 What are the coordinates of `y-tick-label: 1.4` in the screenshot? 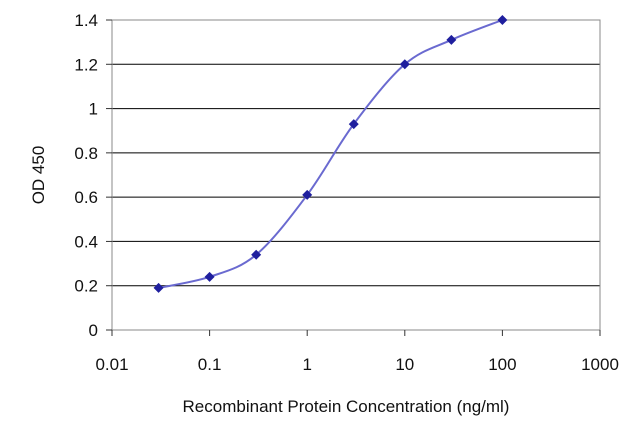 It's located at (86, 20).